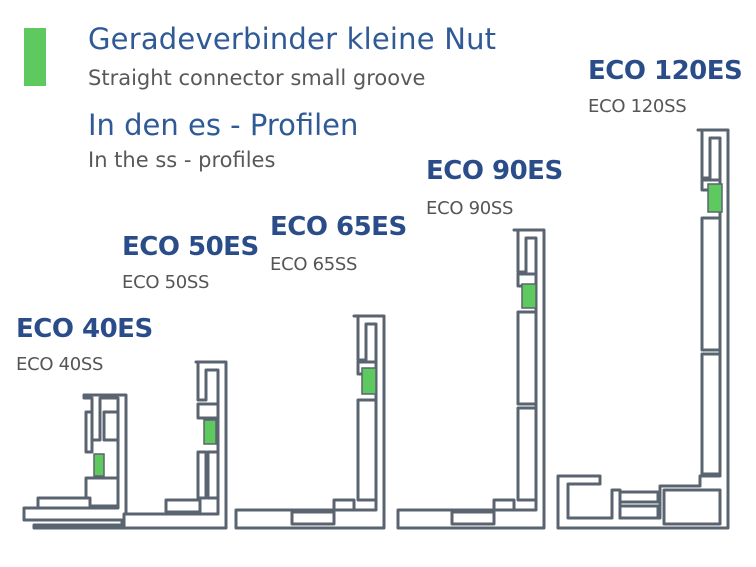 The width and height of the screenshot is (756, 567). I want to click on profile-sublabel-eco40ss: ECO 40SS, so click(60, 364).